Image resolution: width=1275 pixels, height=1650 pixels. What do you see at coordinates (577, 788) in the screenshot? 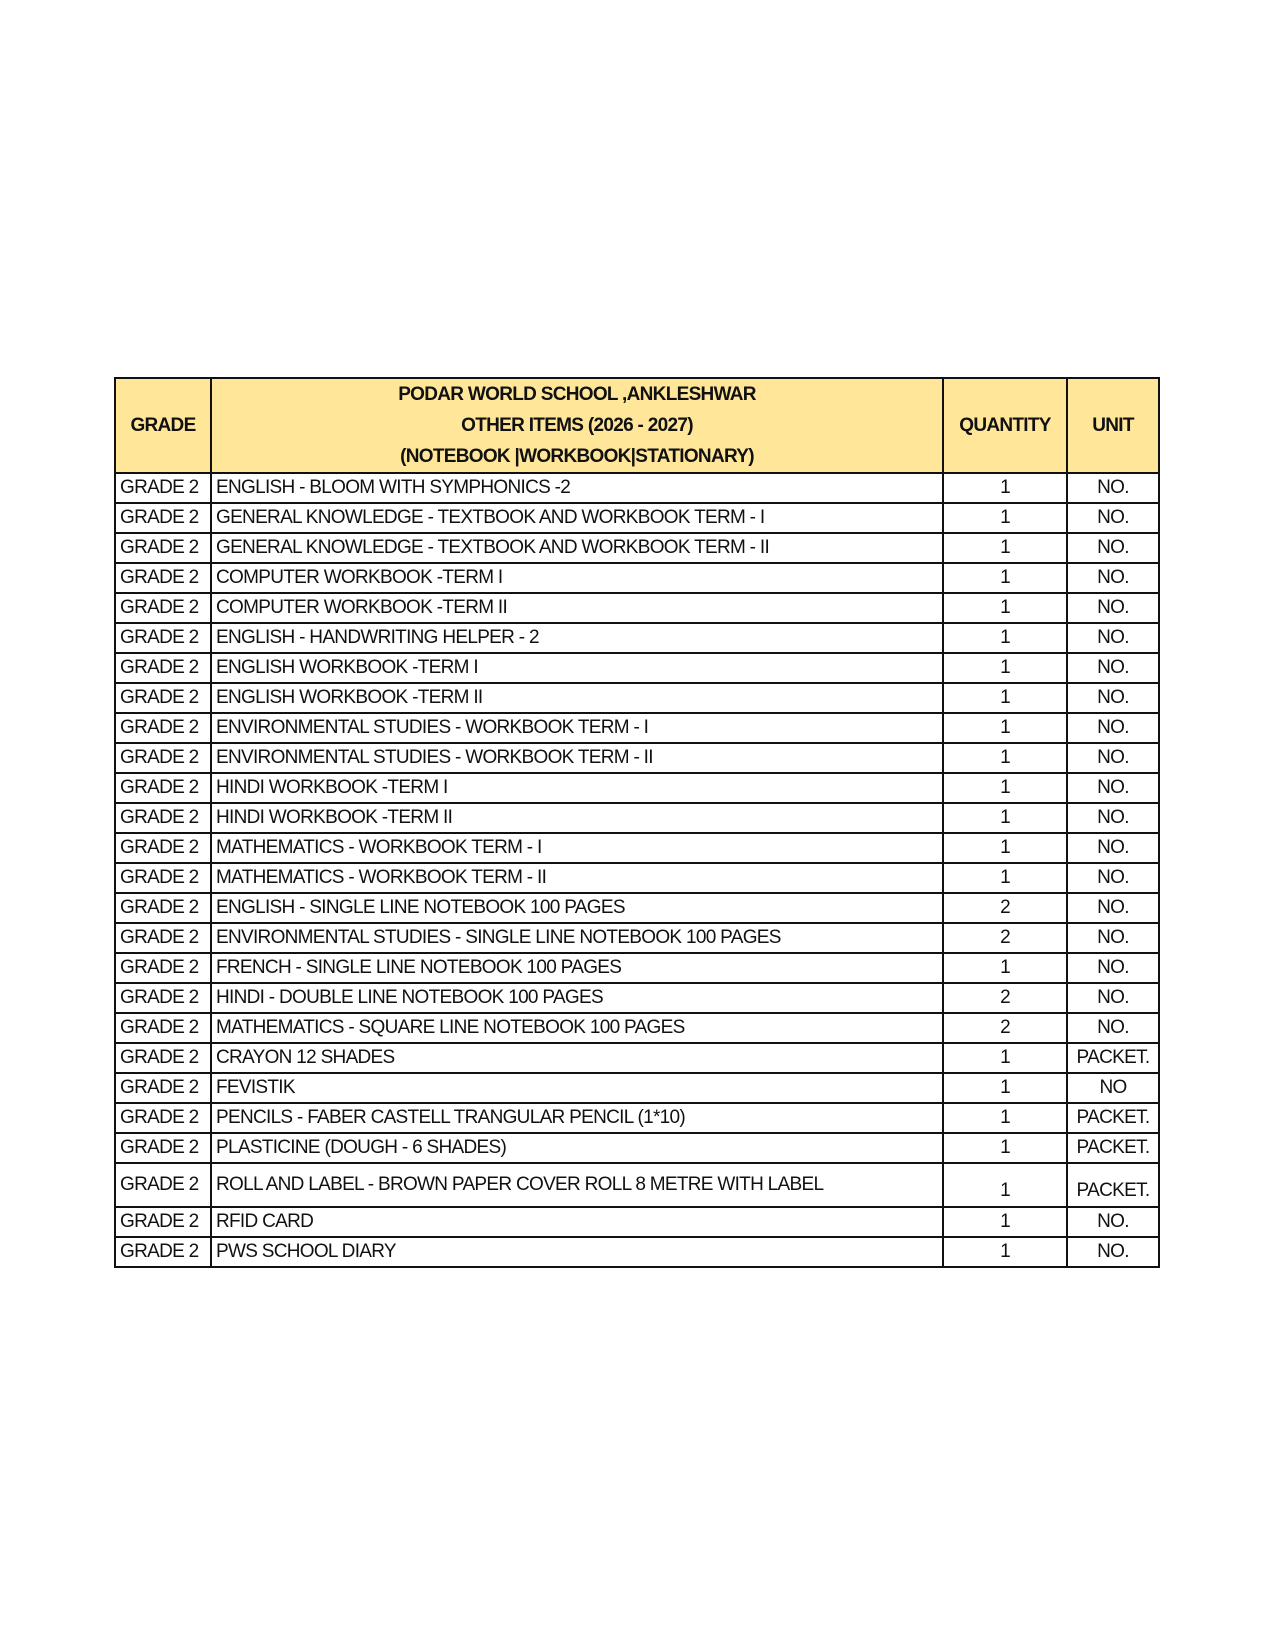
I see `item-cell: HINDI WORKBOOK -TERM I` at bounding box center [577, 788].